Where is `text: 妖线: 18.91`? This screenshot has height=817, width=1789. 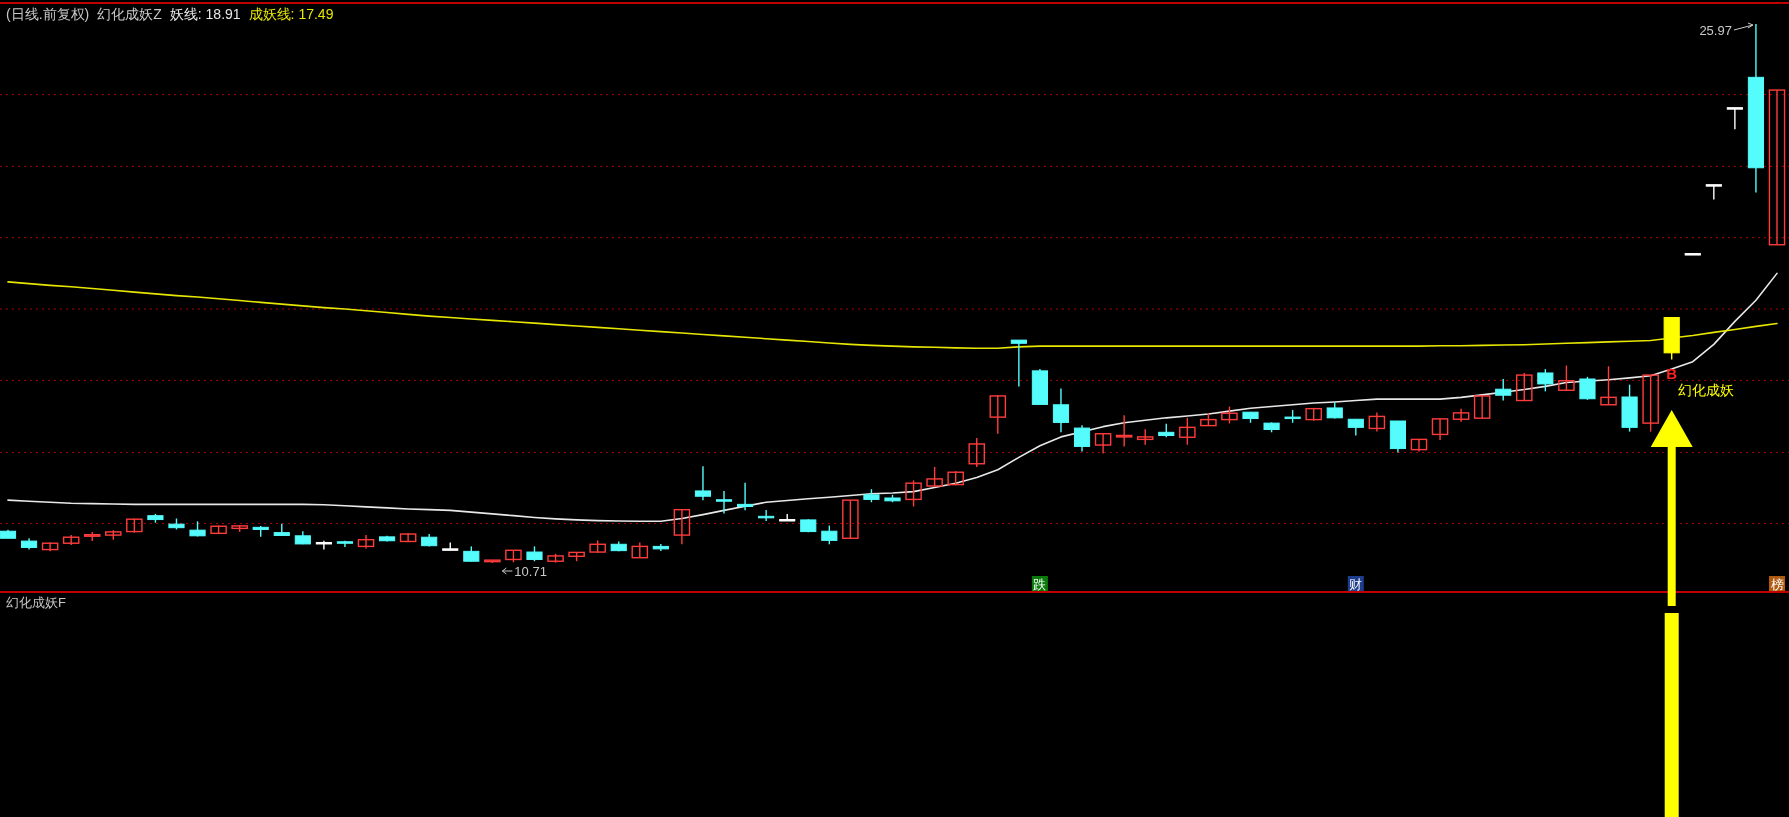 text: 妖线: 18.91 is located at coordinates (205, 14).